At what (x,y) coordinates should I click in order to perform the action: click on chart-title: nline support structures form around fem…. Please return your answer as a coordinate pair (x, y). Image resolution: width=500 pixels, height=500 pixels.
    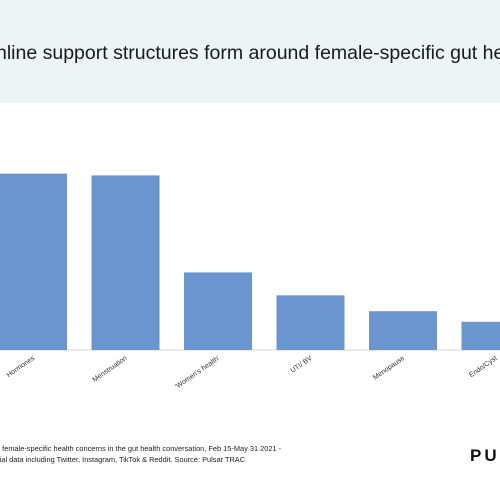
    Looking at the image, I should click on (250, 53).